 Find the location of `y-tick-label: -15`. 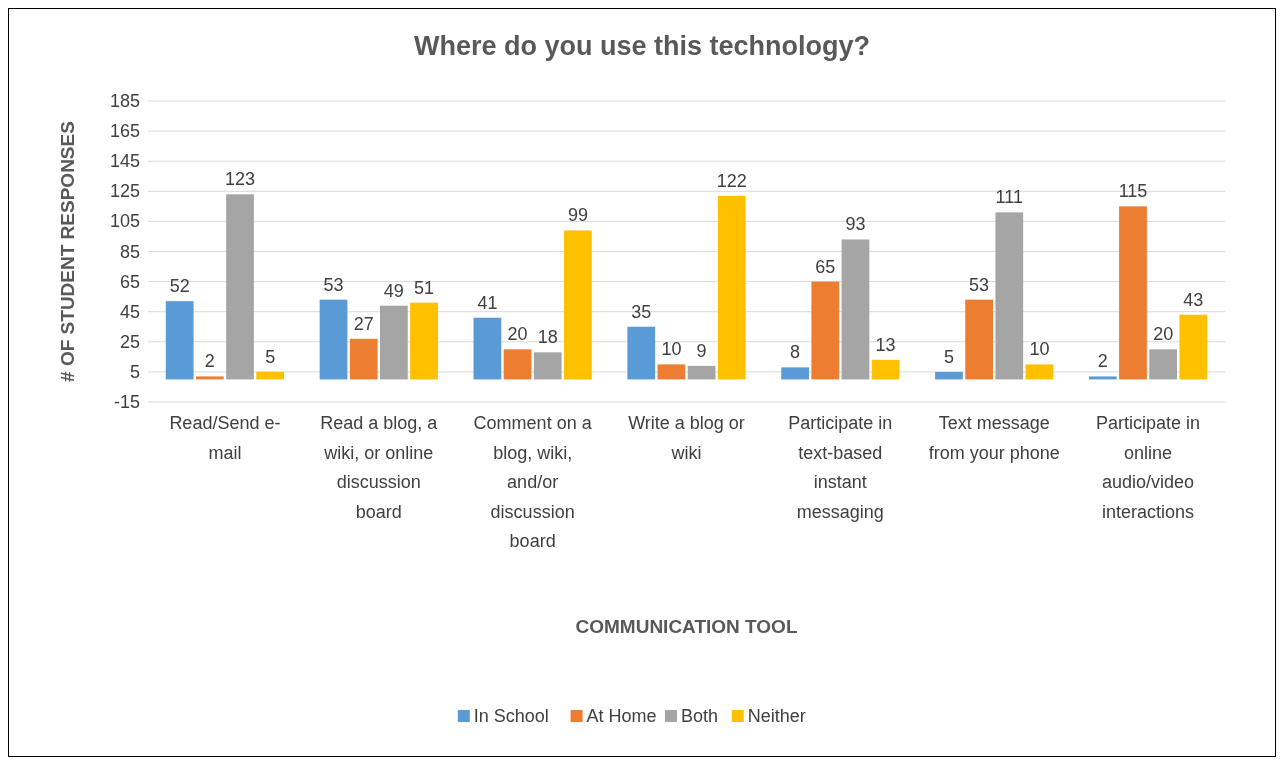

y-tick-label: -15 is located at coordinates (126, 402).